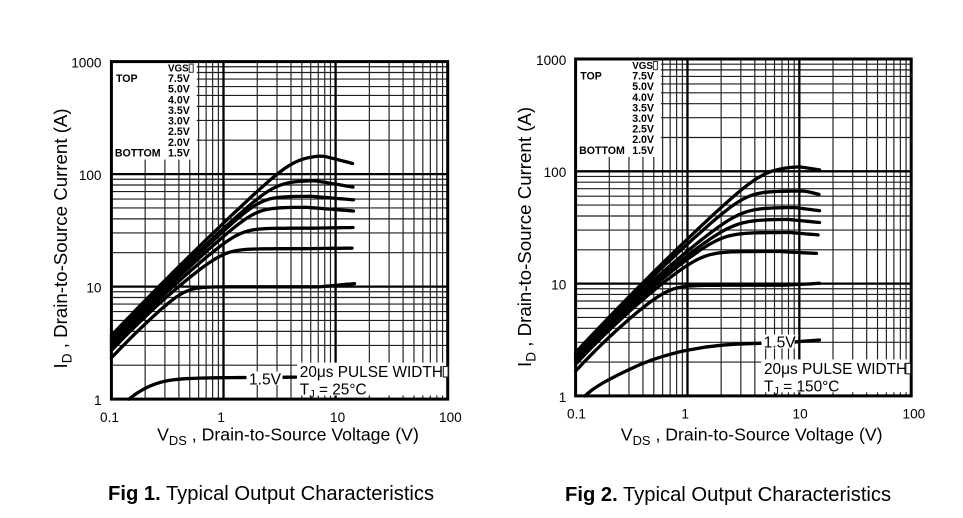 Image resolution: width=963 pixels, height=518 pixels. I want to click on svg-text:Fig 2. Typical Output Charact: Fig 2. Typical Output Characteristics, so click(728, 495).